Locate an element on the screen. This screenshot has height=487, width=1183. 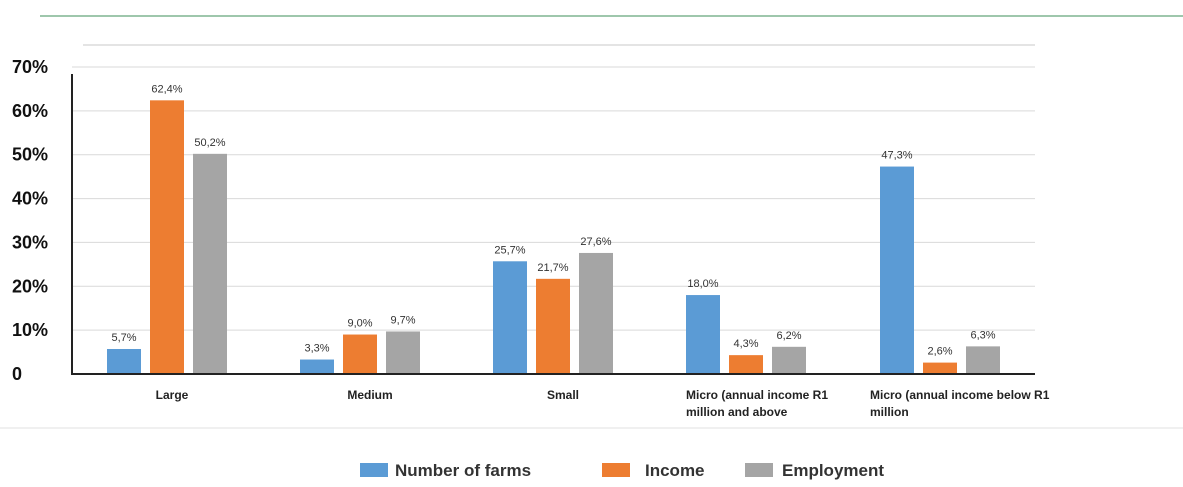
data-label: 3,3% is located at coordinates (316, 349).